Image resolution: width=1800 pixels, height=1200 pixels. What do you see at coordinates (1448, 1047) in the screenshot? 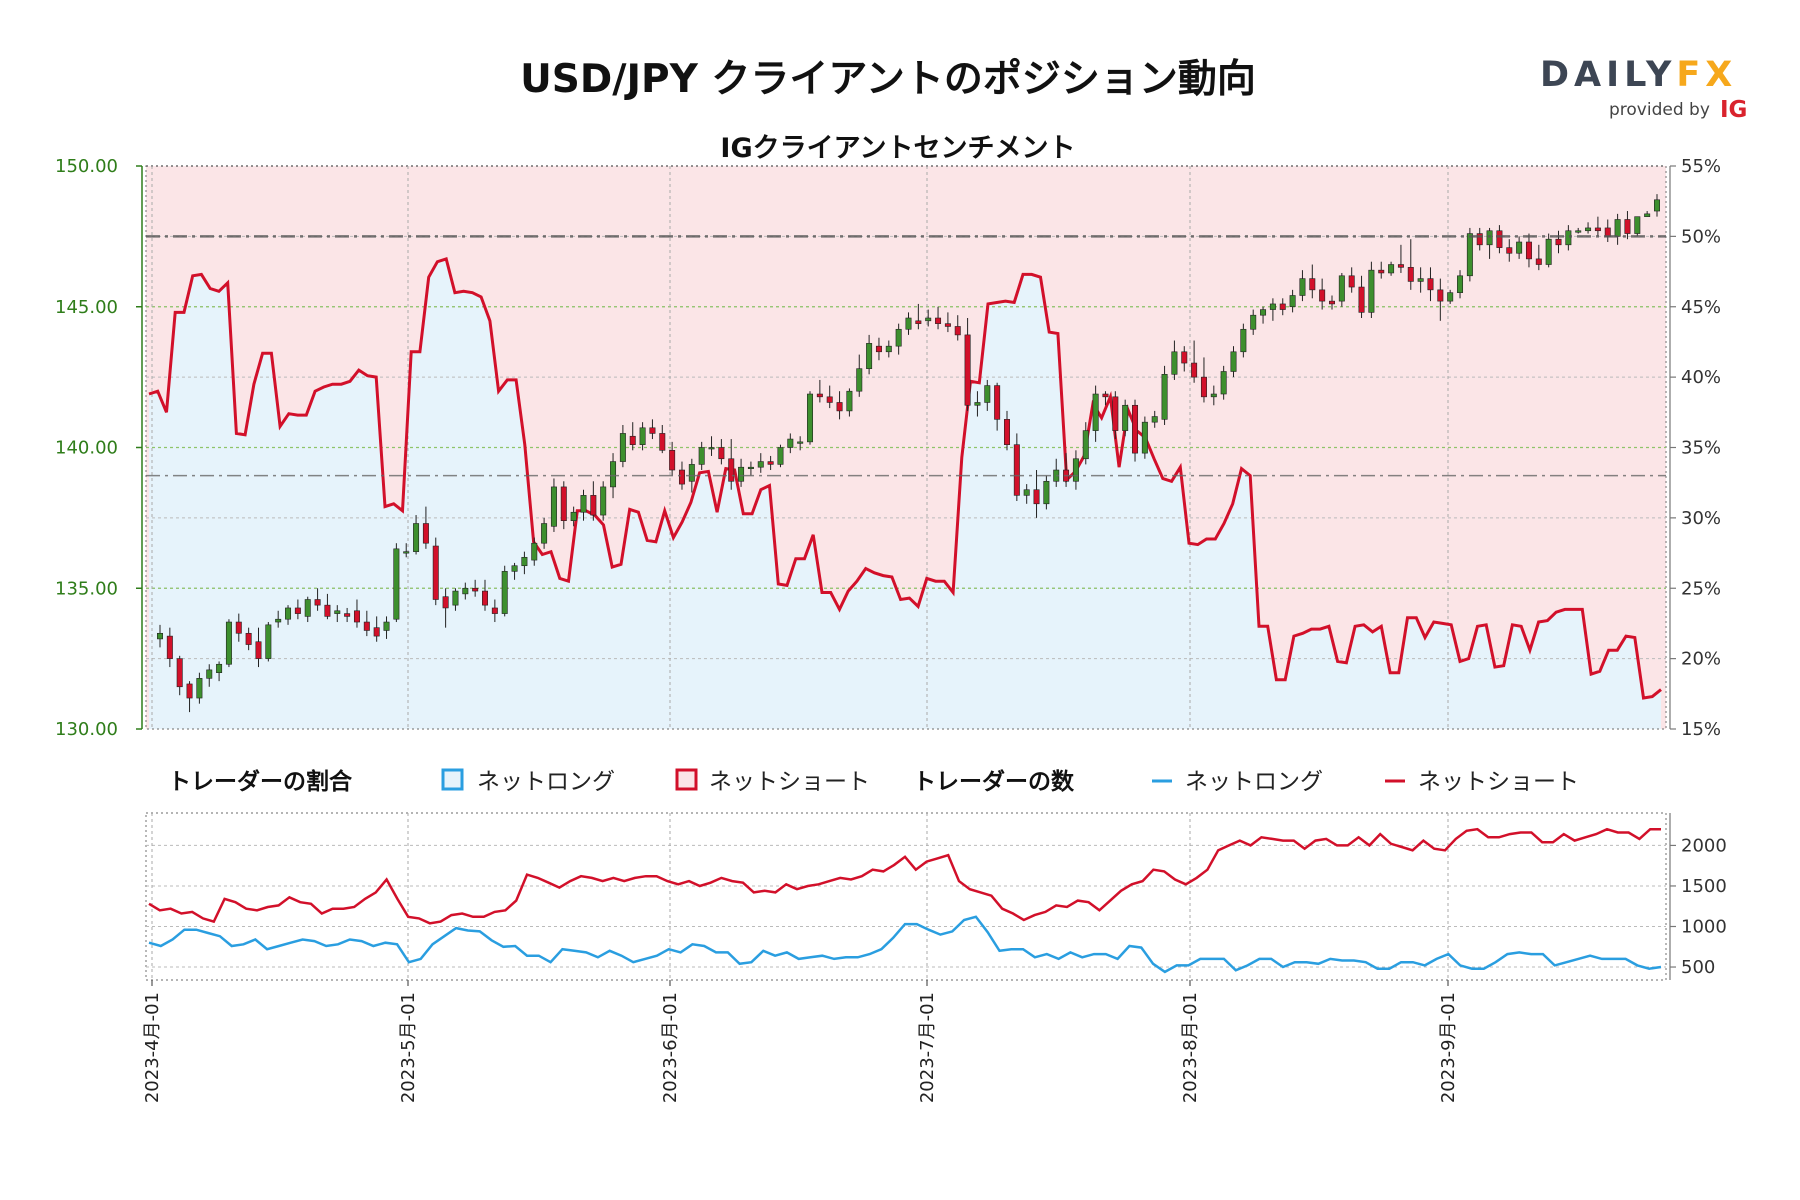
I see `x-tick-label: 2023-9月-01` at bounding box center [1448, 1047].